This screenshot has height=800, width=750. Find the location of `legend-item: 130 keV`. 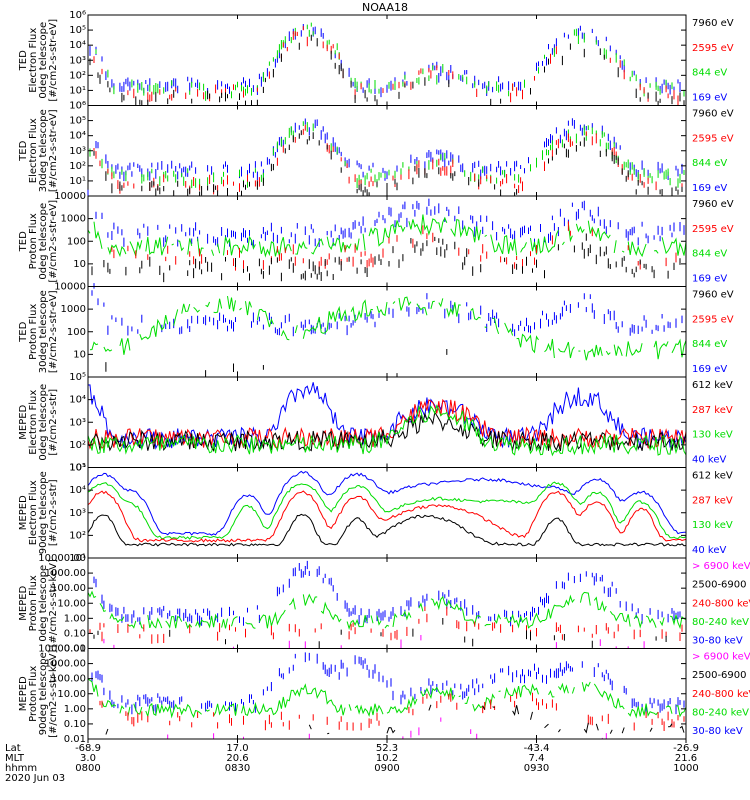

legend-item: 130 keV is located at coordinates (712, 435).